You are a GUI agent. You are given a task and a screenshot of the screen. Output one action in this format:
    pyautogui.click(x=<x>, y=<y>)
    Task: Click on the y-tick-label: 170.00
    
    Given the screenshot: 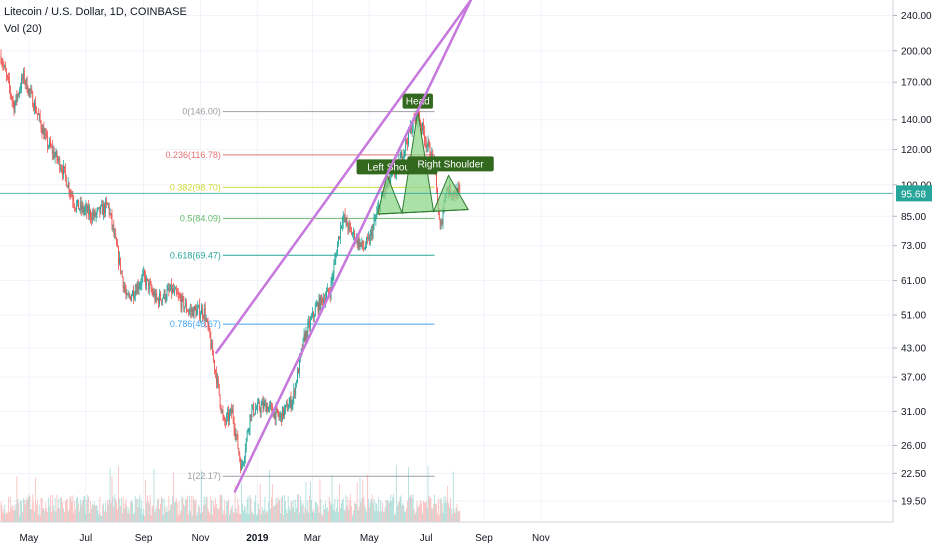 What is the action you would take?
    pyautogui.click(x=916, y=83)
    